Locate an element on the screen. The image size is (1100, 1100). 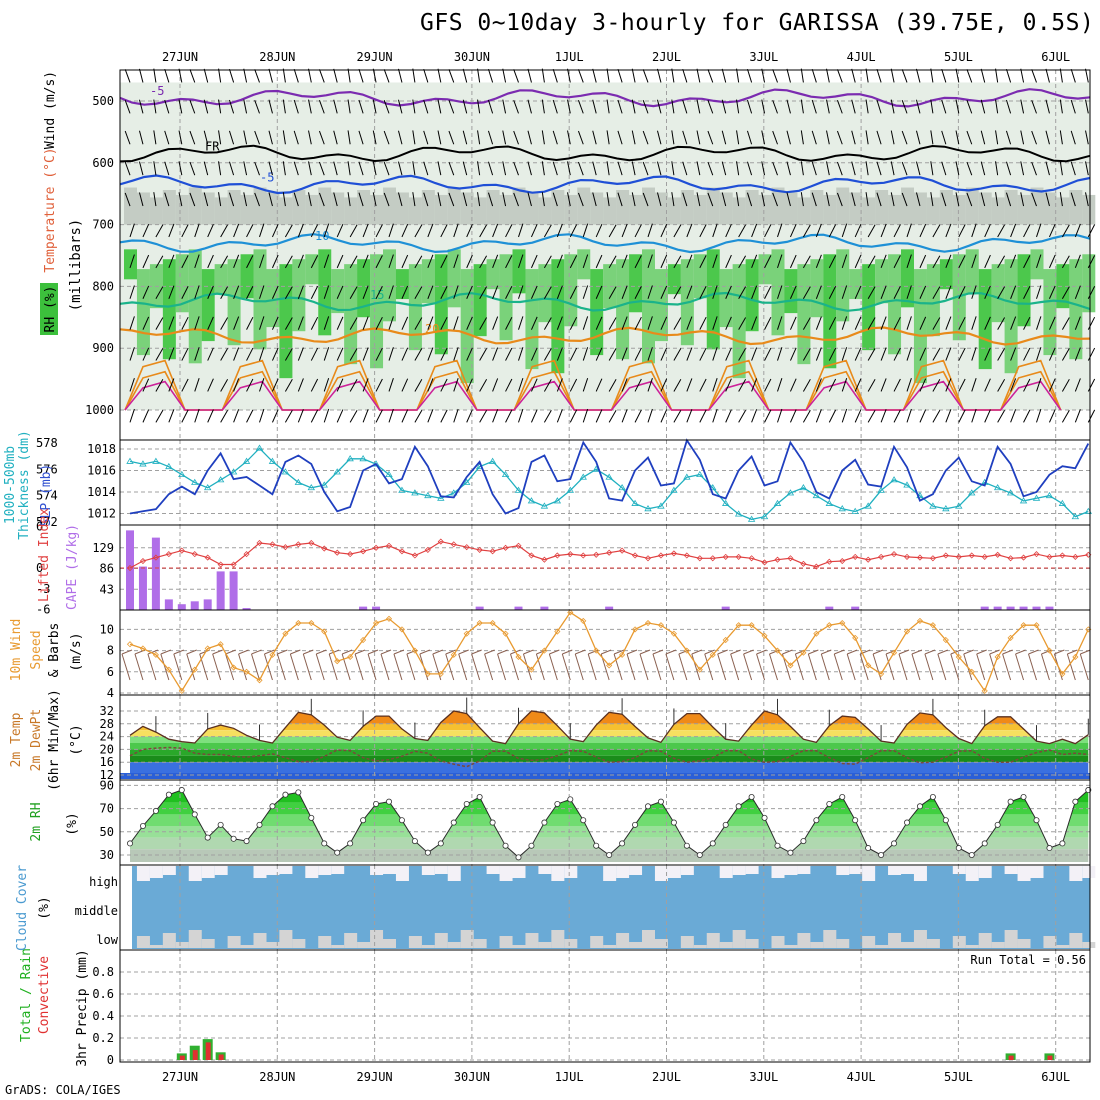
wind-speed-point is located at coordinates (246, 671).